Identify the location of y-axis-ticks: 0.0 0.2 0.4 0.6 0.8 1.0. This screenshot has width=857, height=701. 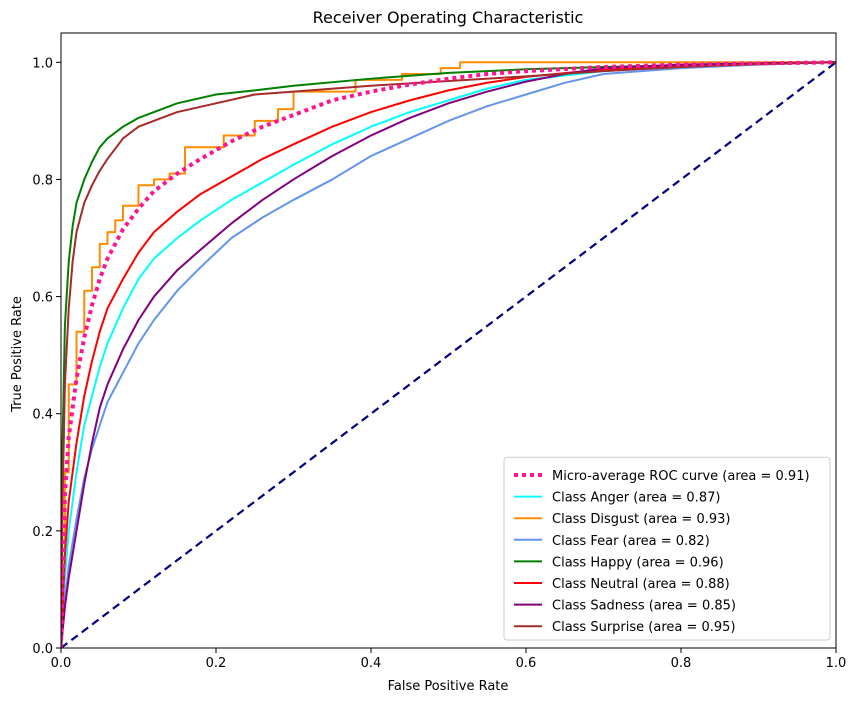
(46, 356).